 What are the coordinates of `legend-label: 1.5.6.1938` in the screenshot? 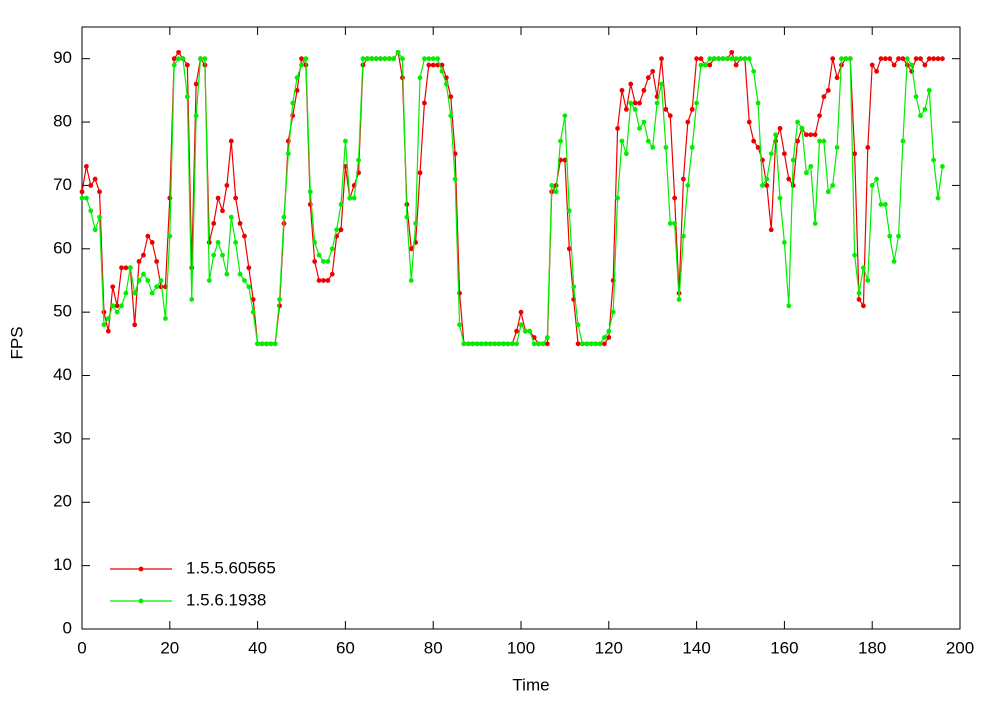 It's located at (226, 599).